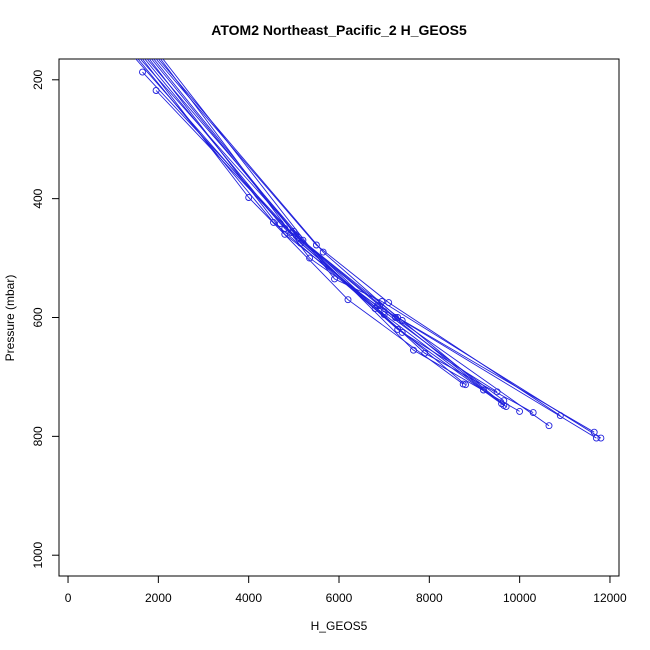 The image size is (650, 650). What do you see at coordinates (38, 436) in the screenshot?
I see `y-tick-label: 800` at bounding box center [38, 436].